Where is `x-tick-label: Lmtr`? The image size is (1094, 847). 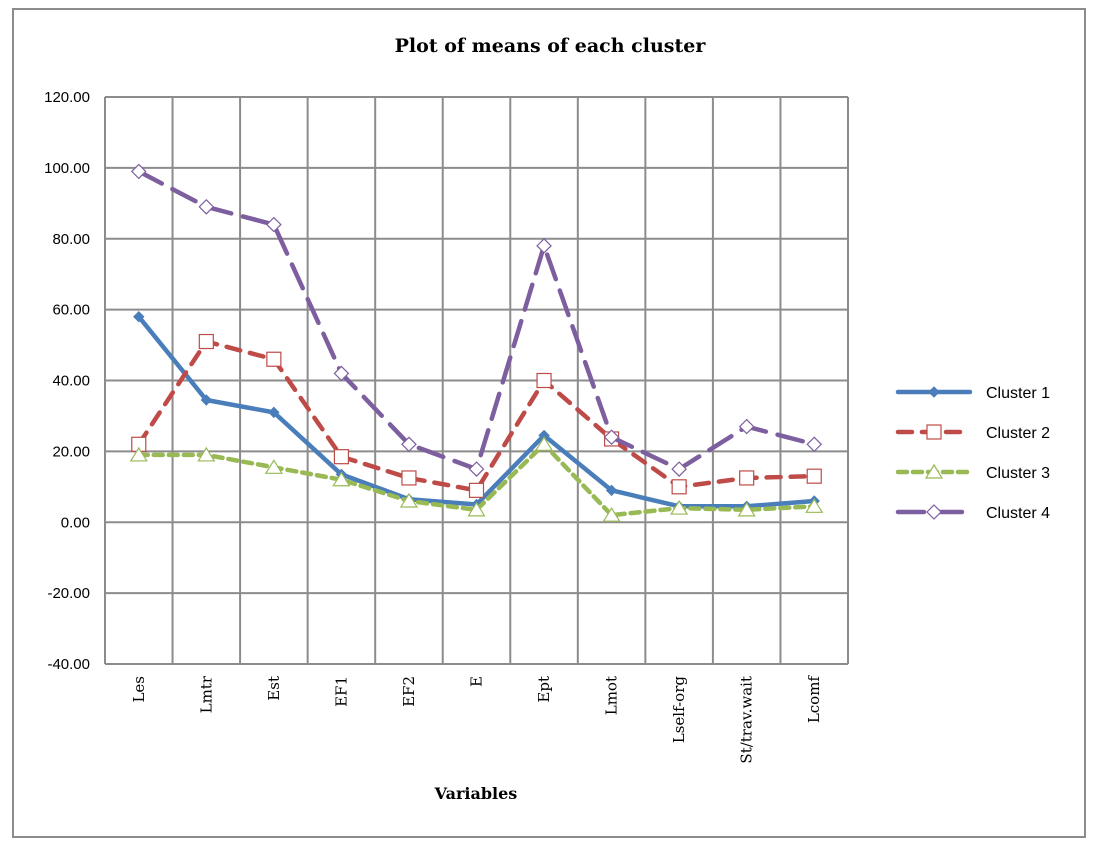 x-tick-label: Lmtr is located at coordinates (206, 694).